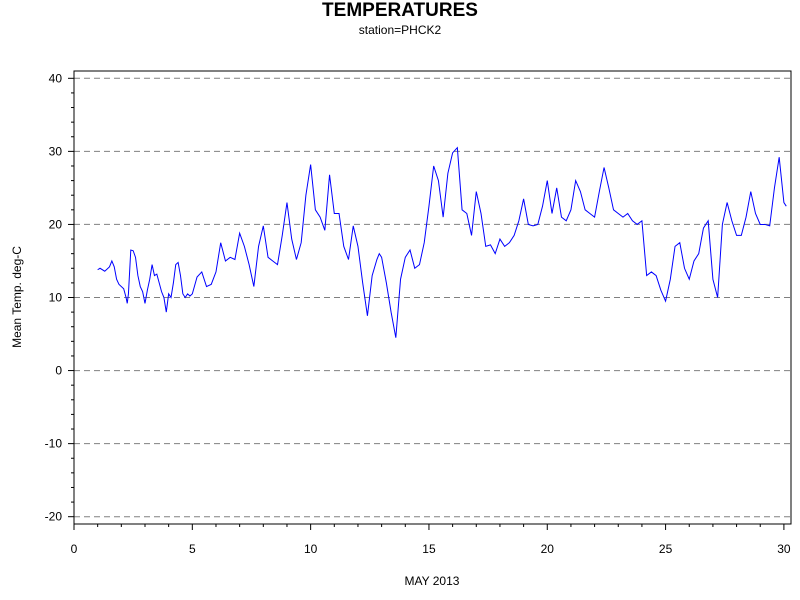 The height and width of the screenshot is (600, 800). I want to click on x-tick-label: 20, so click(548, 549).